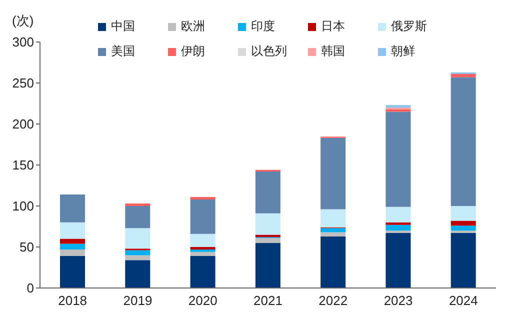 The height and width of the screenshot is (320, 509). Describe the element at coordinates (269, 51) in the screenshot. I see `legend-label: 以色列` at that location.